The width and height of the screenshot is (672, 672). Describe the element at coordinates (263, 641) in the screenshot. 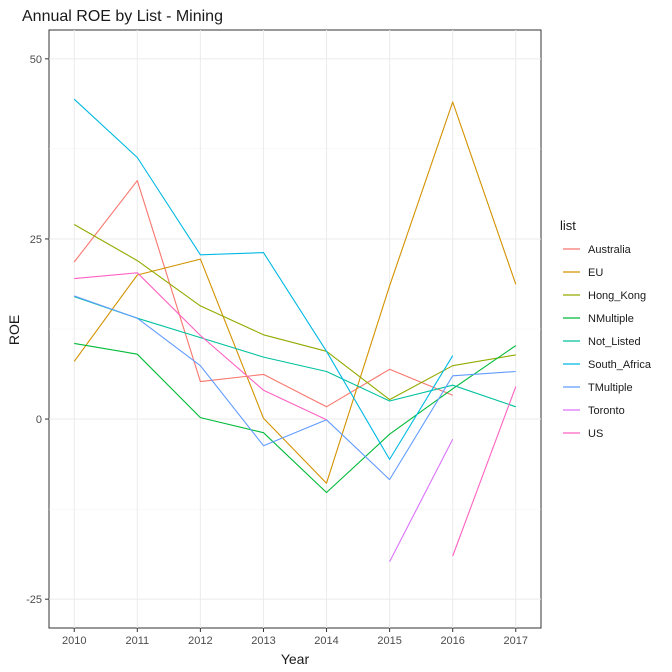

I see `x-tick-label: 2013` at that location.